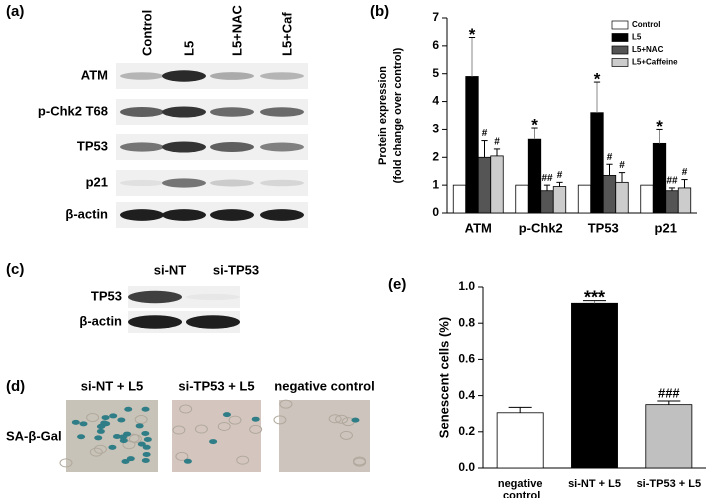 The height and width of the screenshot is (498, 709). What do you see at coordinates (236, 30) in the screenshot?
I see `blot-column-label: L5+NAC` at bounding box center [236, 30].